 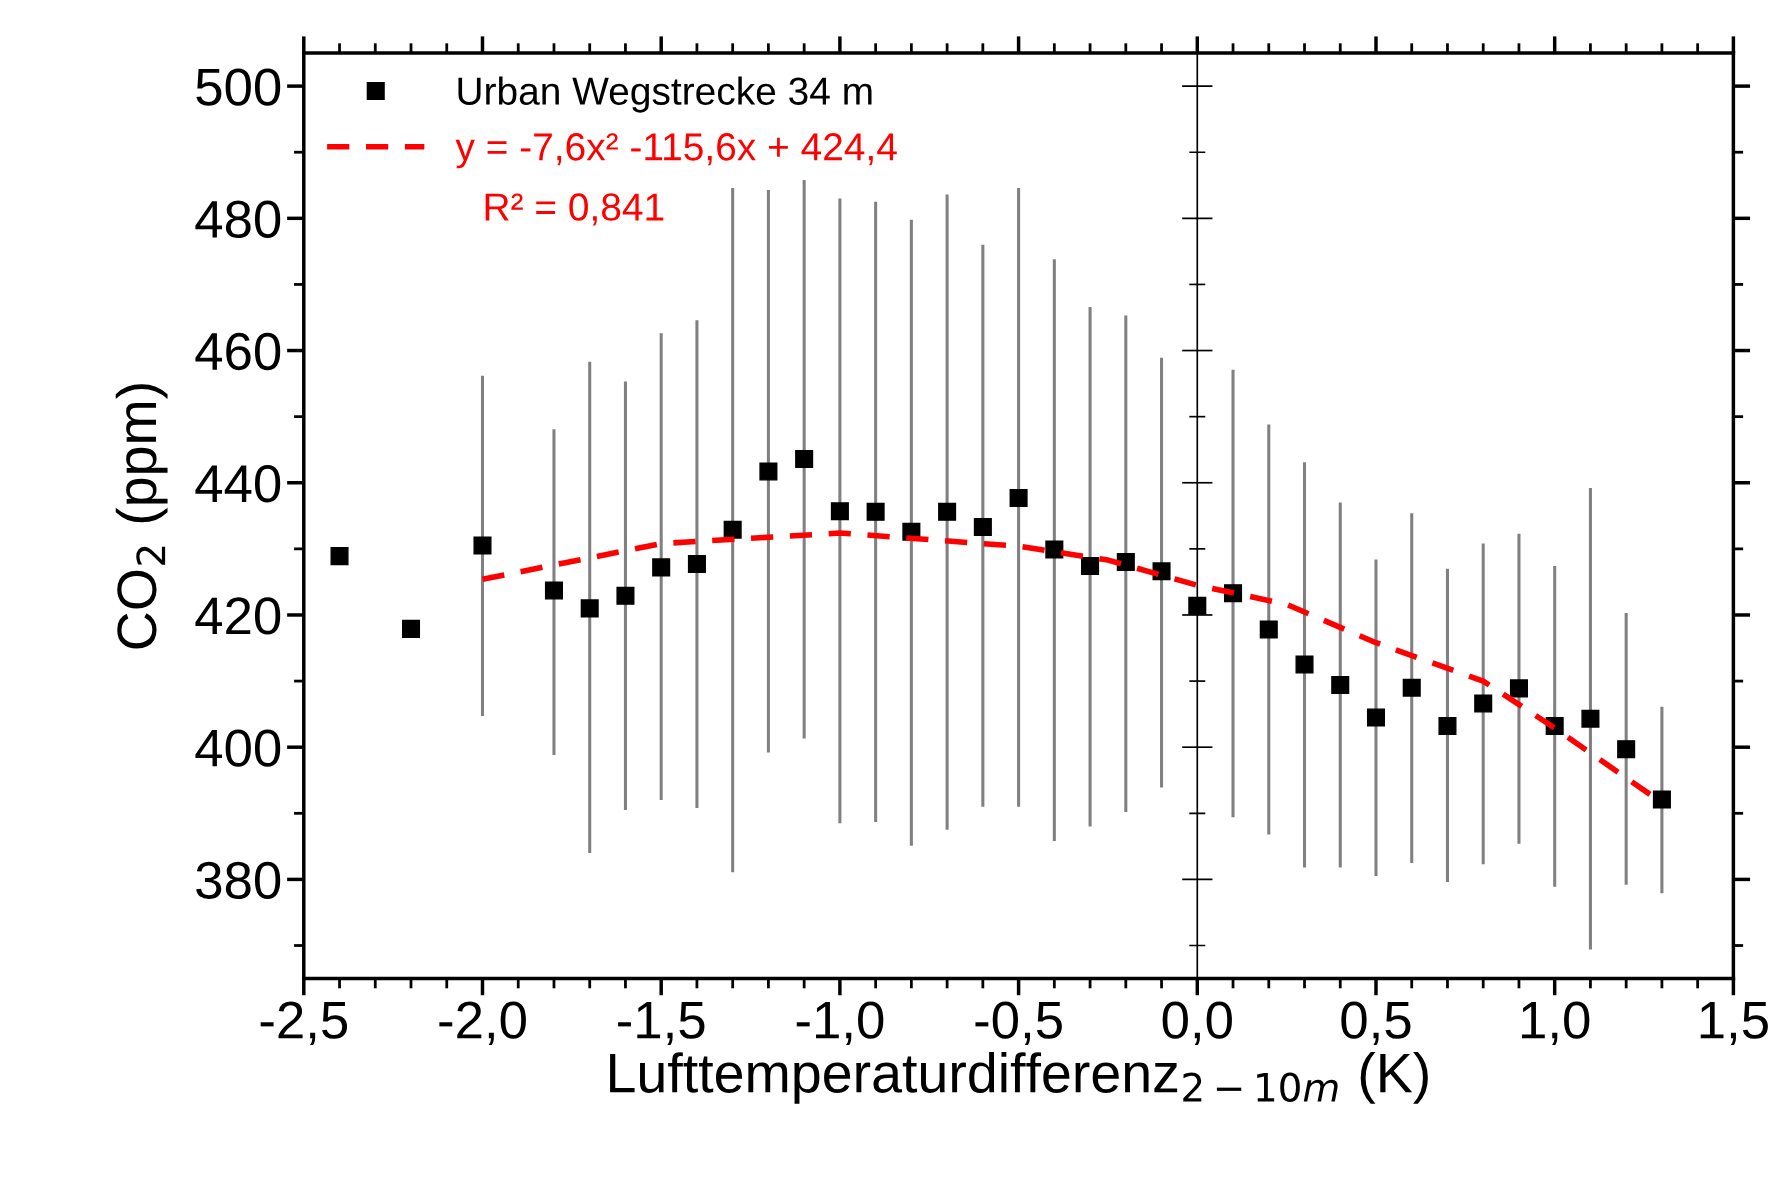 I want to click on x-tick-label: -0,5, so click(x=1018, y=1023).